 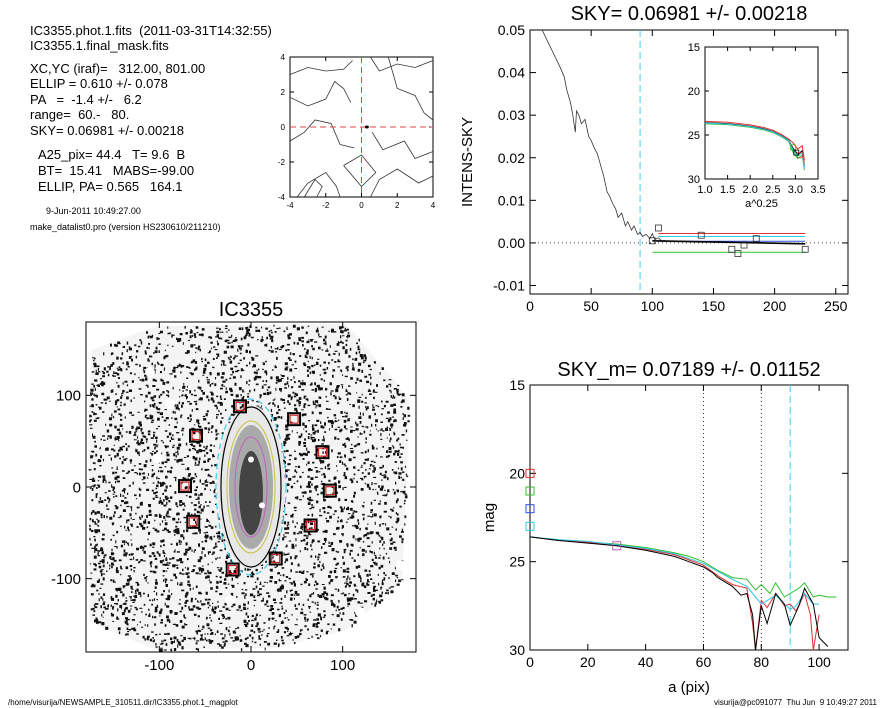 What do you see at coordinates (251, 459) in the screenshot?
I see `galaxy-star` at bounding box center [251, 459].